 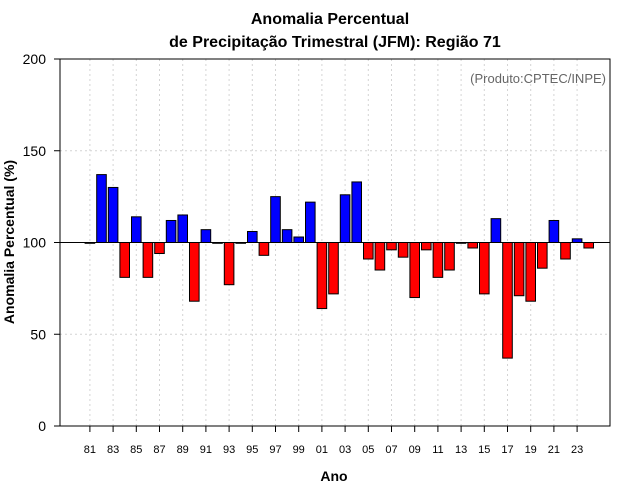 I want to click on x-tick-label: 21, so click(x=554, y=450).